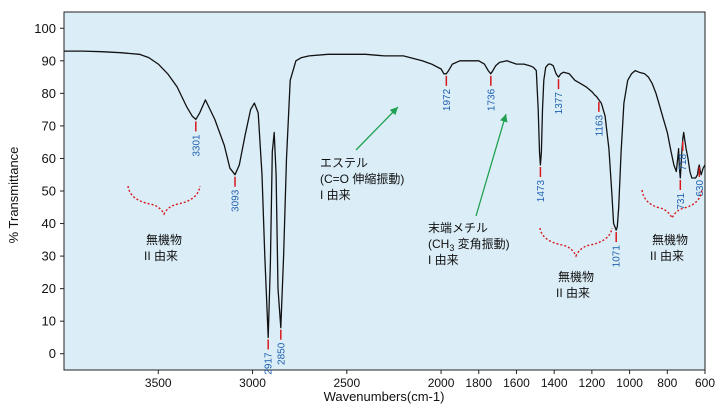  I want to click on x-tick-label: 2500, so click(346, 383).